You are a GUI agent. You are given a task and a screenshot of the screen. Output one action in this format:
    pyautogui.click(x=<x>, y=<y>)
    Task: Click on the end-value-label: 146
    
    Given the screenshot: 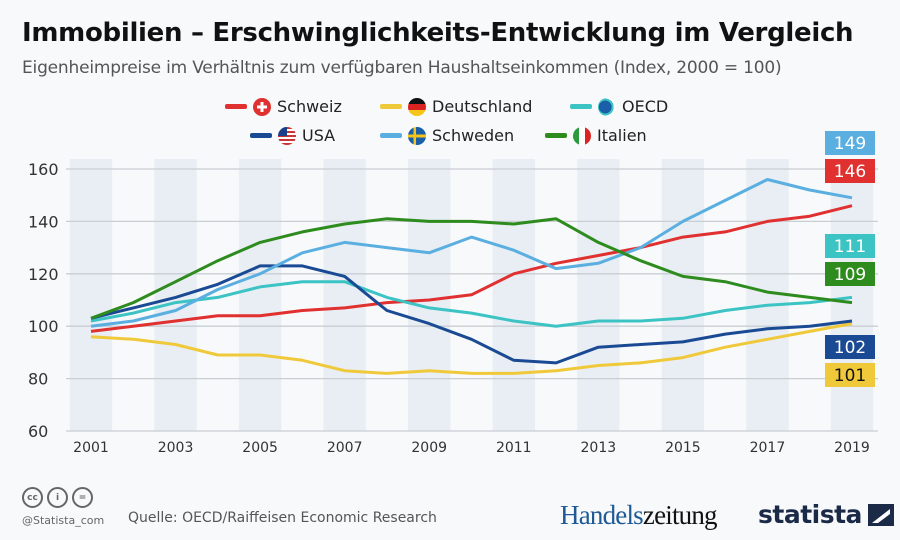 What is the action you would take?
    pyautogui.click(x=850, y=172)
    